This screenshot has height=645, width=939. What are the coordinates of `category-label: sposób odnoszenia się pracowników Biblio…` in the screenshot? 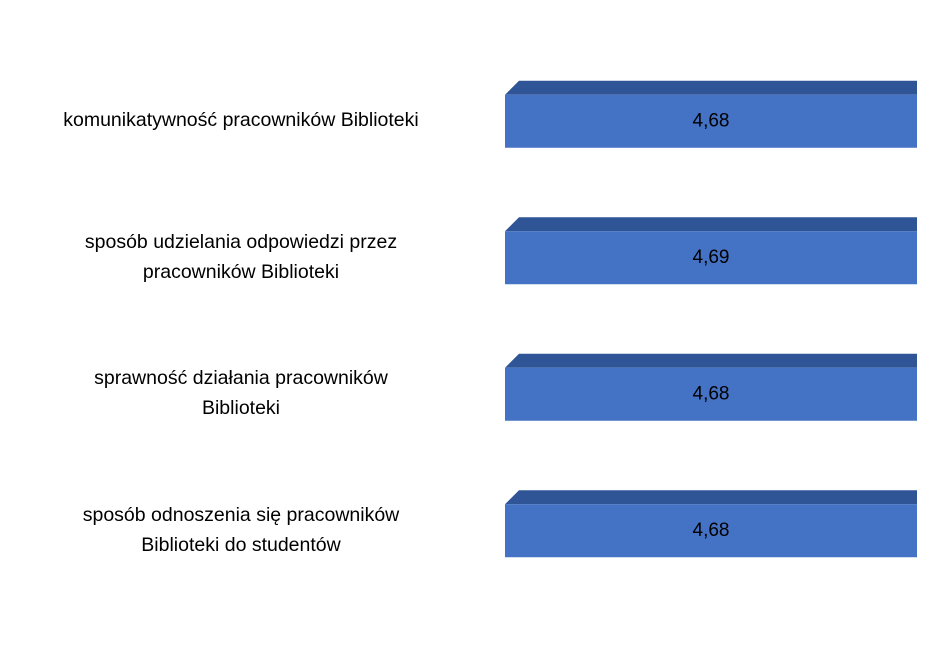 It's located at (241, 529).